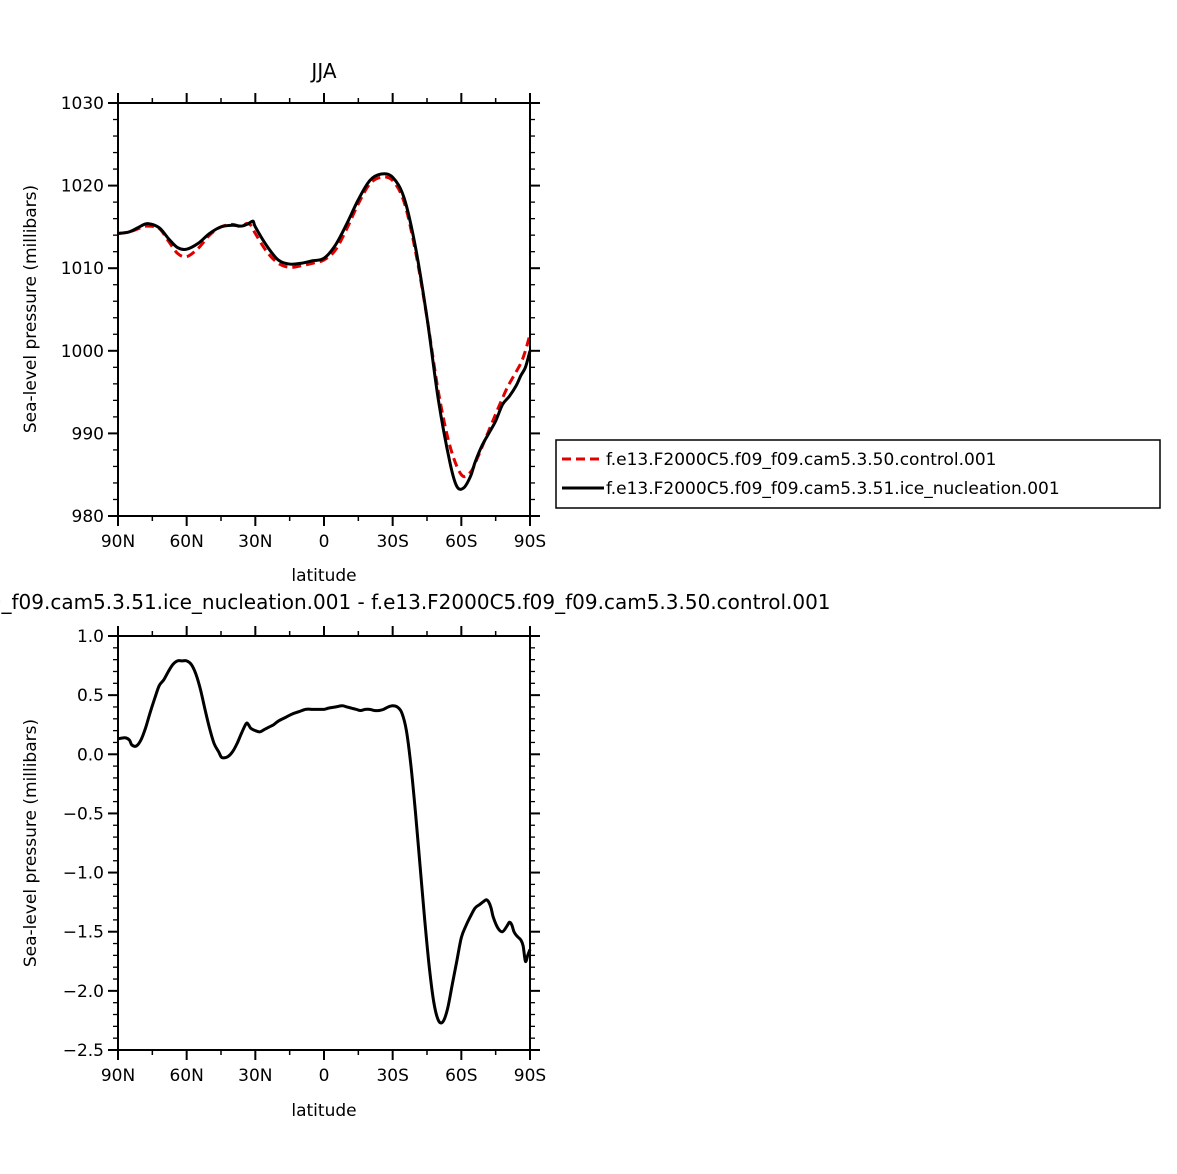 The image size is (1177, 1174). Describe the element at coordinates (31, 309) in the screenshot. I see `top-y-axis-label: Sea-level pressure (millibars)` at that location.